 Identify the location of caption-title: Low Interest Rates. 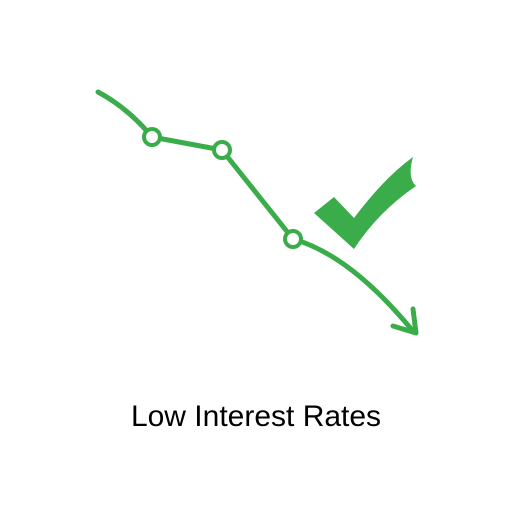
(256, 416).